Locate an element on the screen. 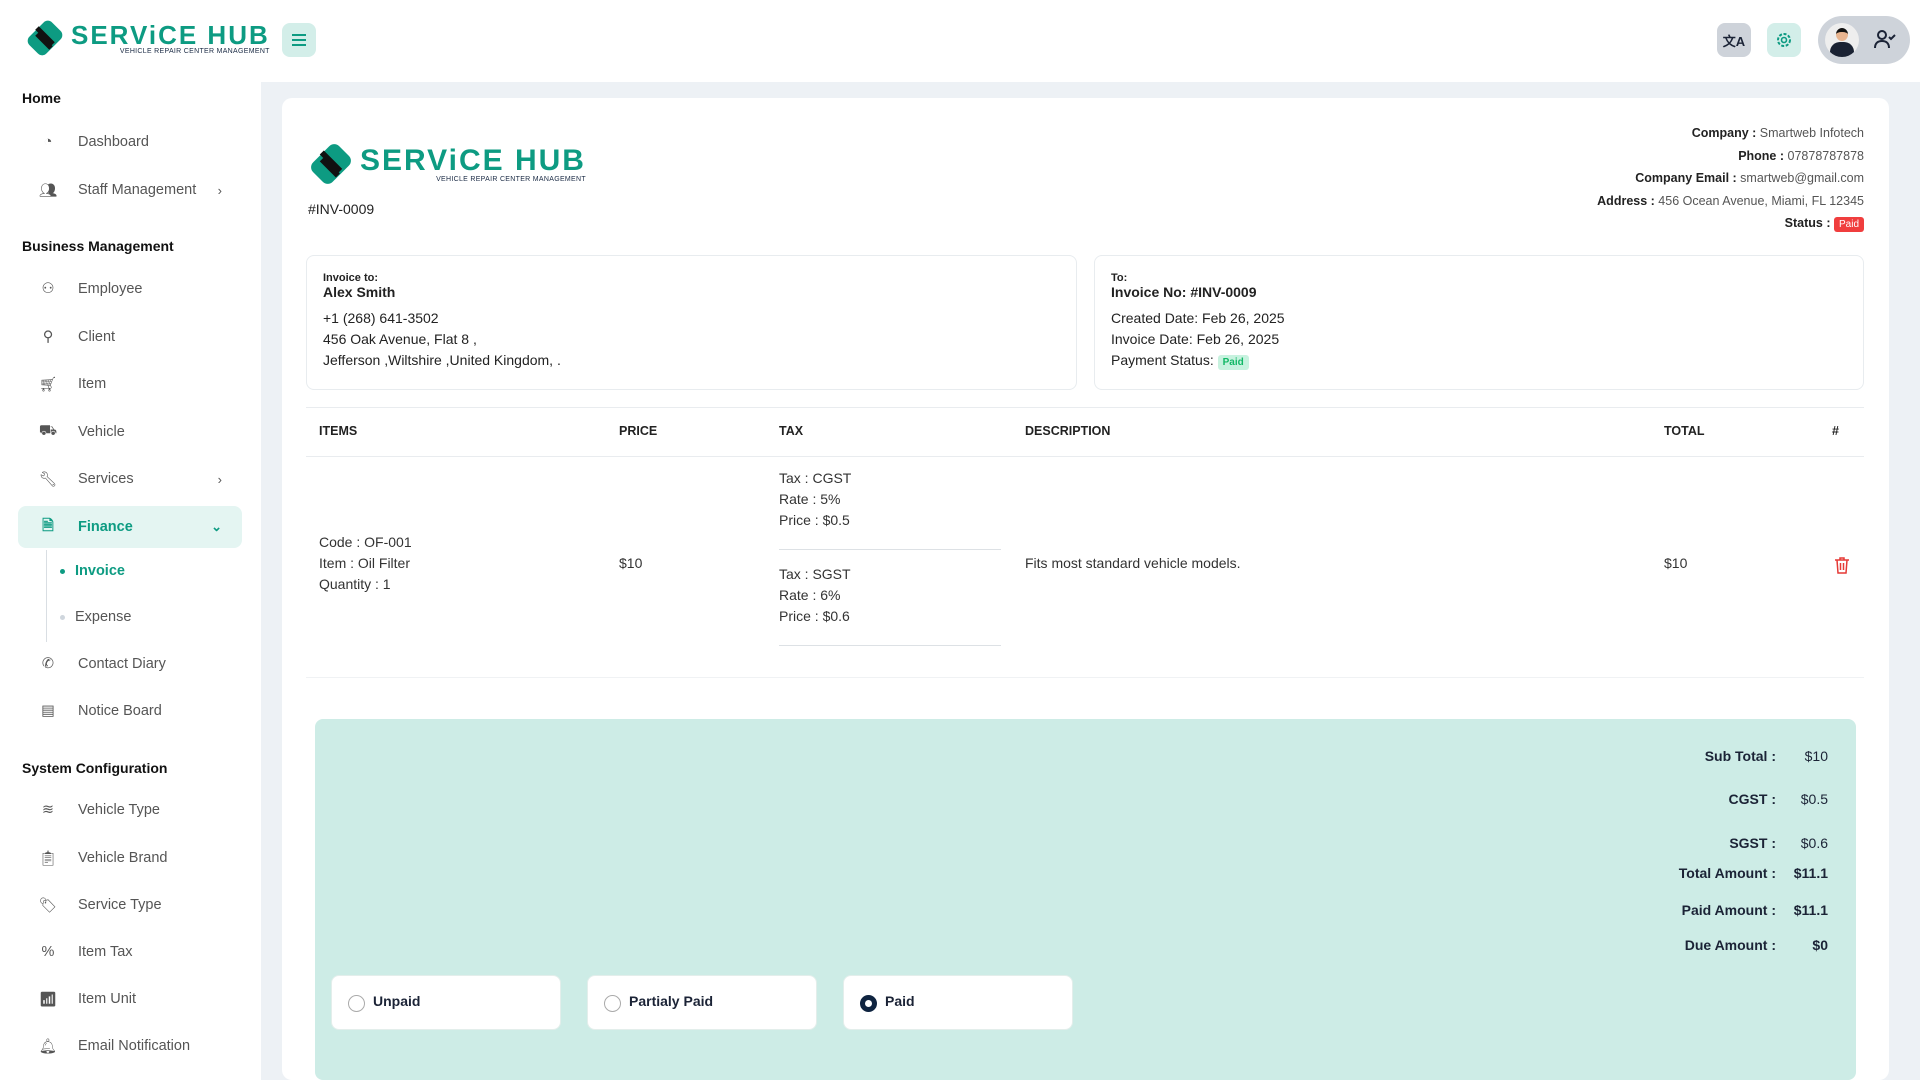 This screenshot has width=1920, height=1080. total-value: $0.5 is located at coordinates (1814, 799).